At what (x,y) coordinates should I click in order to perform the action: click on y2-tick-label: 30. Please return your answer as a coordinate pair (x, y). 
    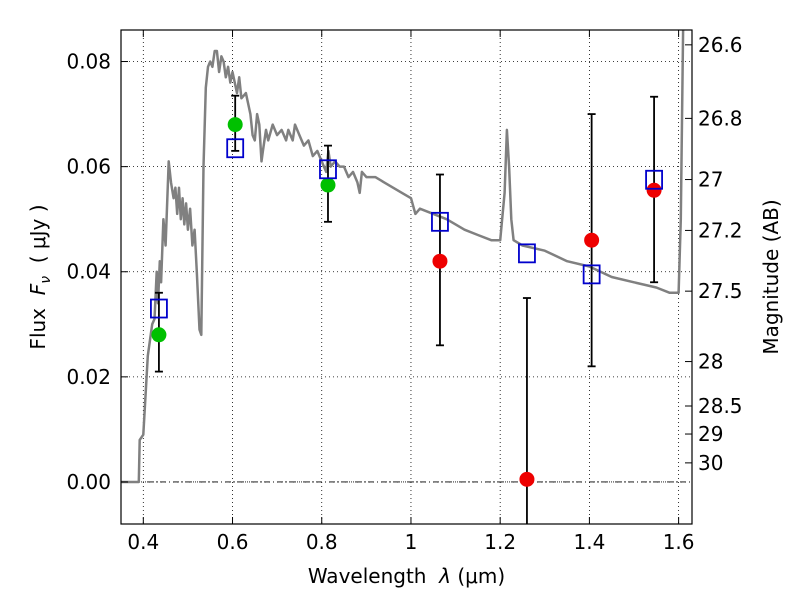
    Looking at the image, I should click on (710, 463).